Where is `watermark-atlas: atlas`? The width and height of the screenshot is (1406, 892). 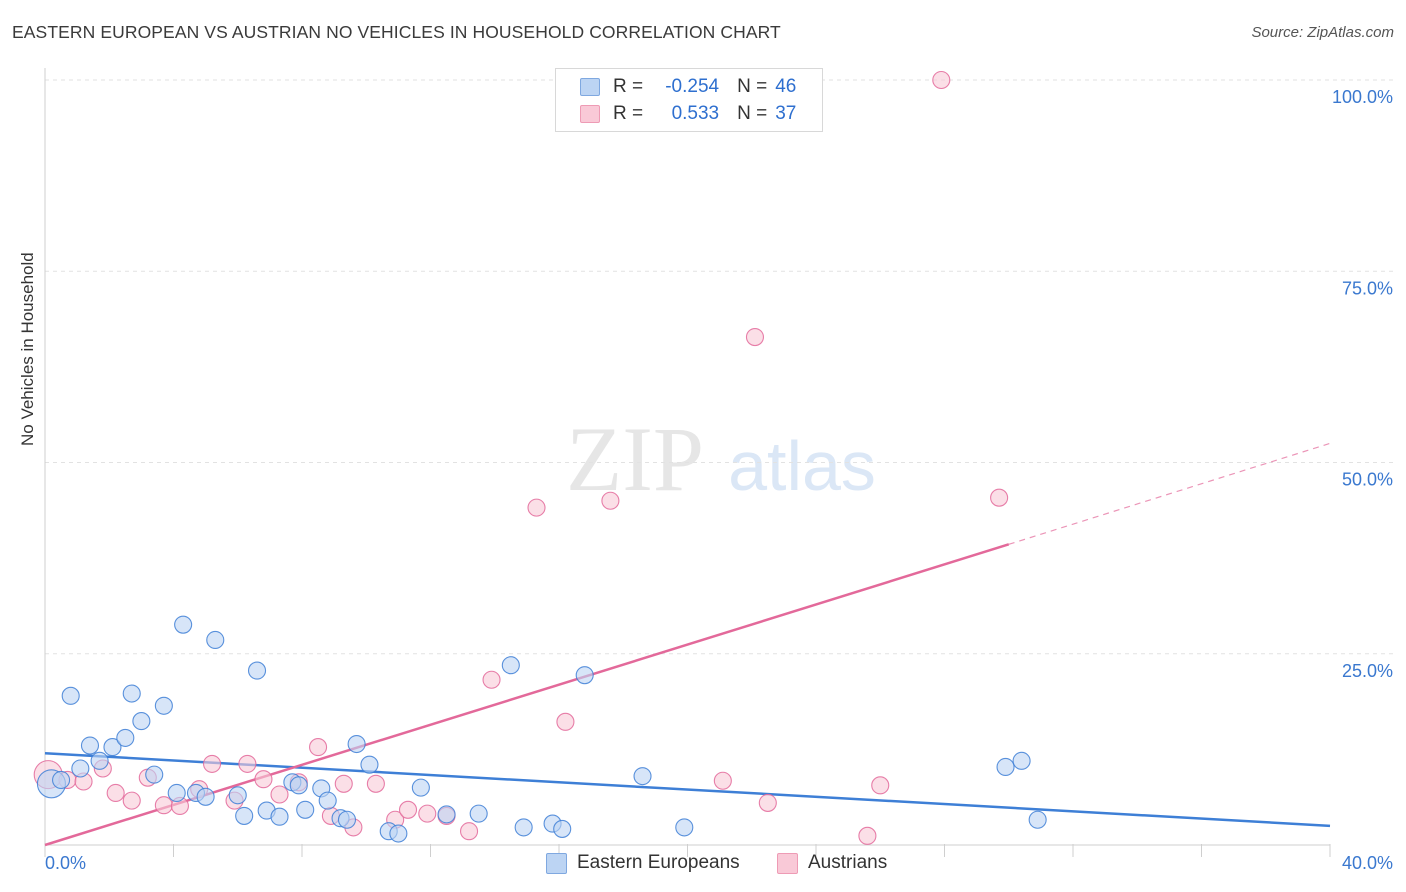
watermark-atlas: atlas is located at coordinates (802, 466).